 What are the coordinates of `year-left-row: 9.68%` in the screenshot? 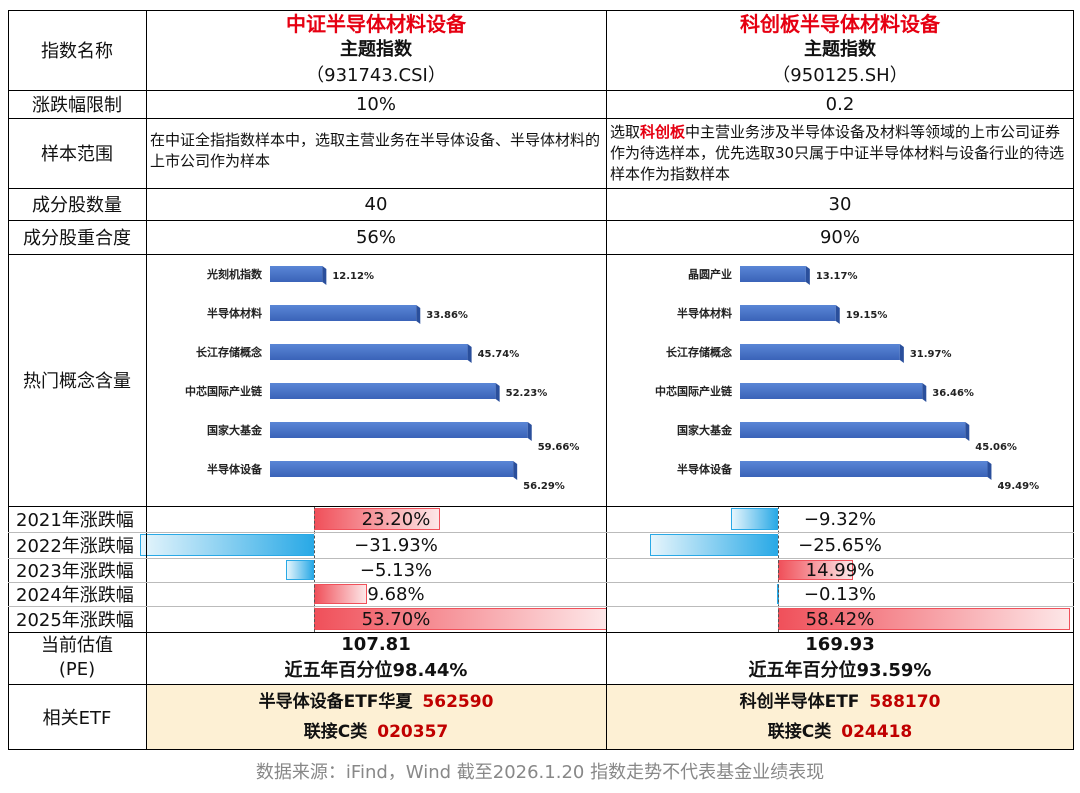 It's located at (376, 594).